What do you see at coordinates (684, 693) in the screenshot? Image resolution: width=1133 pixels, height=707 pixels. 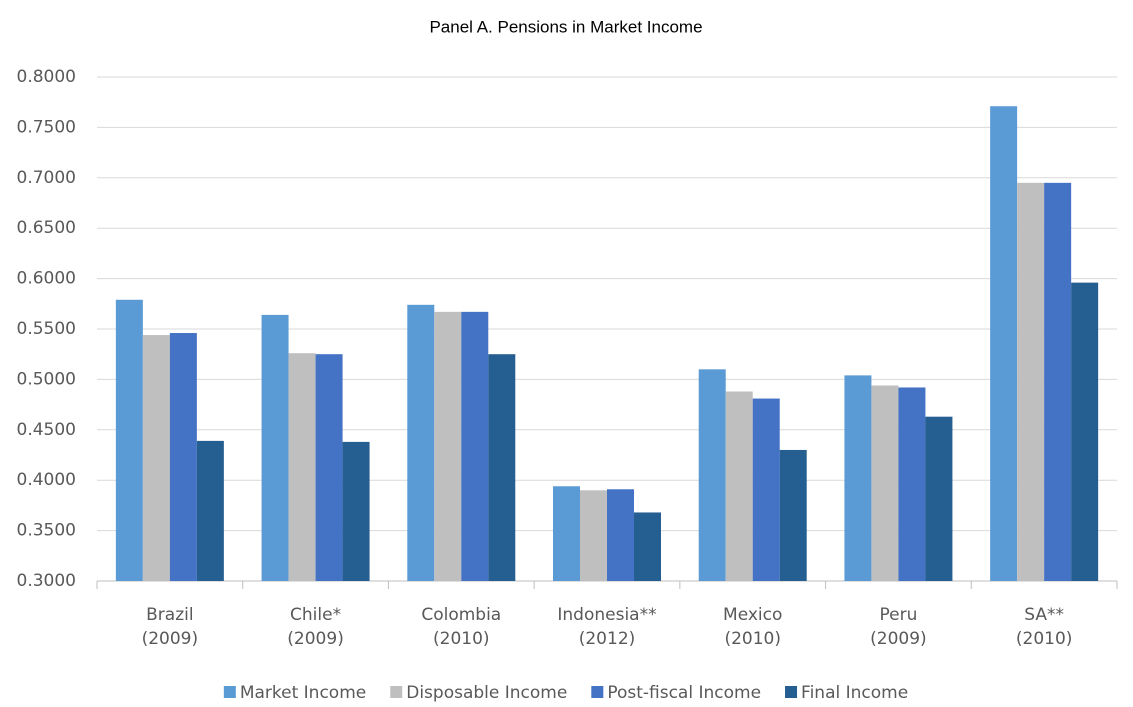 I see `legend-label: Post-fiscal Income` at bounding box center [684, 693].